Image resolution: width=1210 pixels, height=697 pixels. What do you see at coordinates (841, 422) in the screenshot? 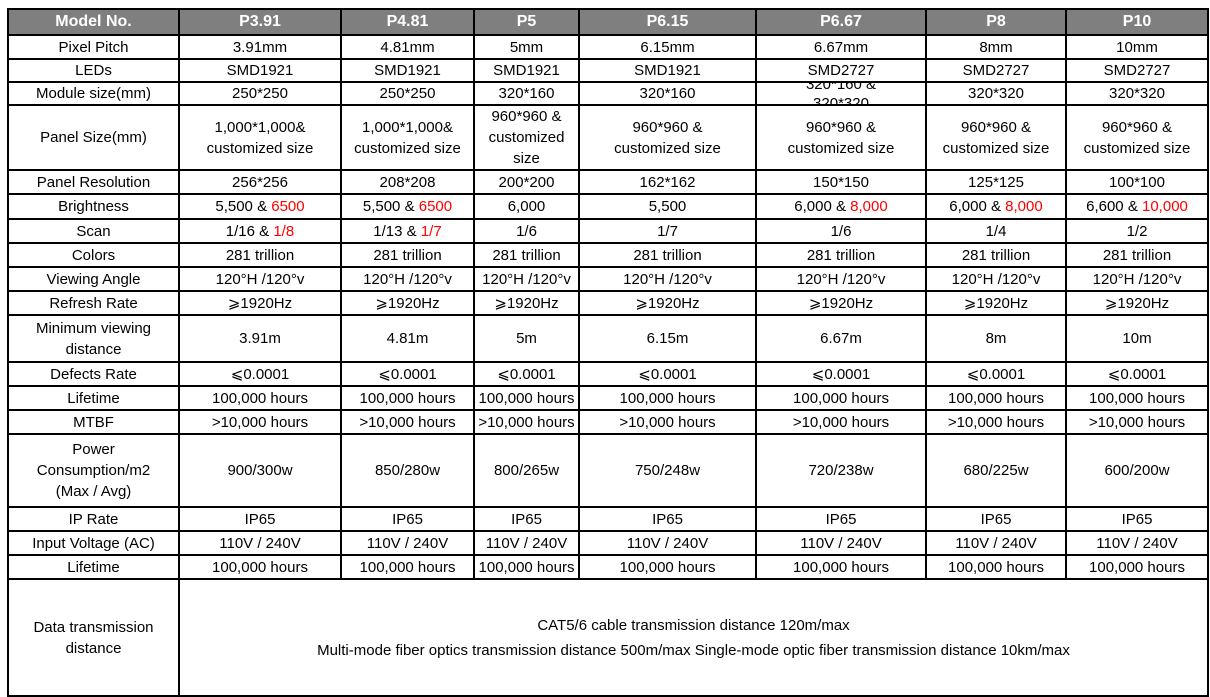
I see `cell-mtbf-p6-67: >10,000 hours` at bounding box center [841, 422].